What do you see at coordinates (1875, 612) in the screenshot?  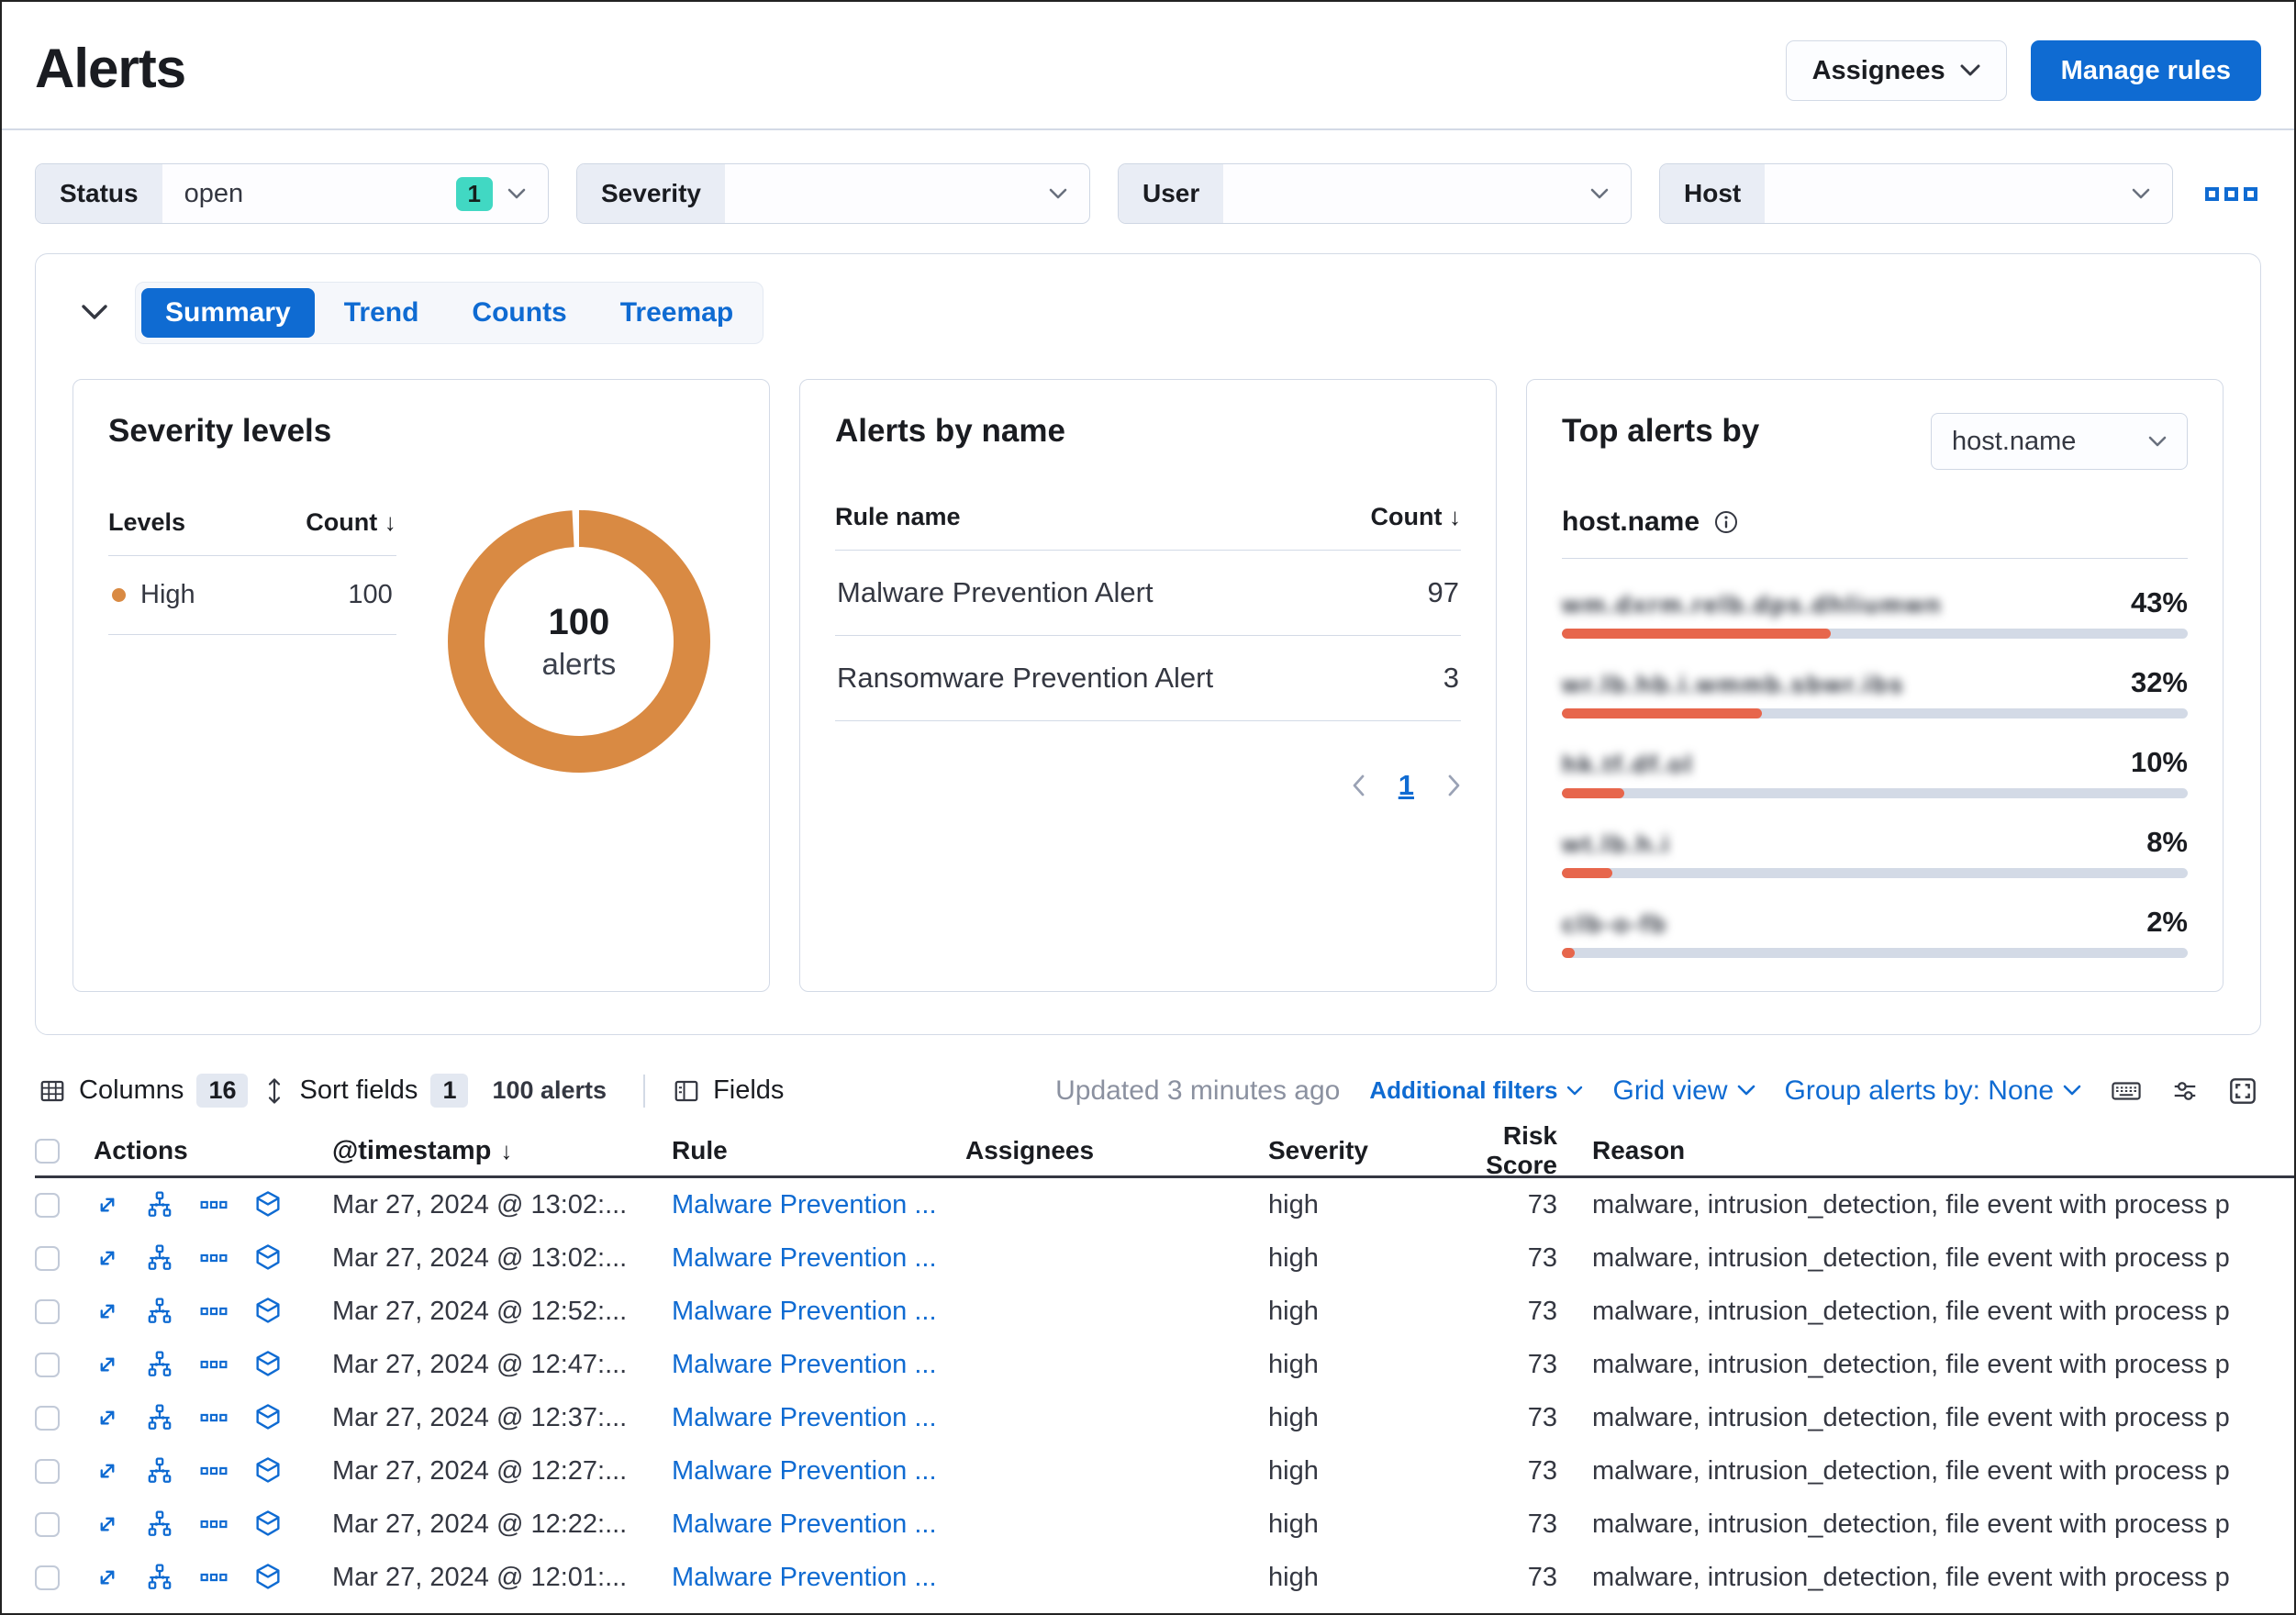 I see `top-alerts-row: wm.dxrm.relb.dps.dhliumwn 43%` at bounding box center [1875, 612].